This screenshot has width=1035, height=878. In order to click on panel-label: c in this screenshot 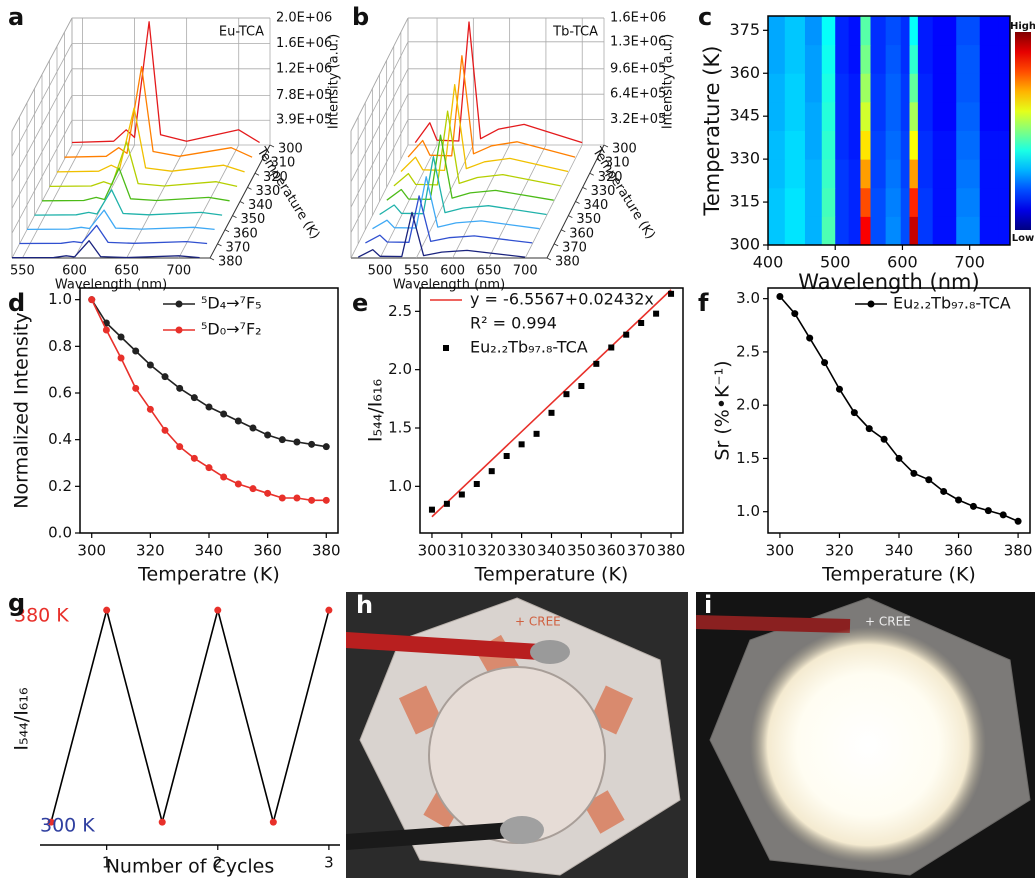, I will do `click(705, 17)`.